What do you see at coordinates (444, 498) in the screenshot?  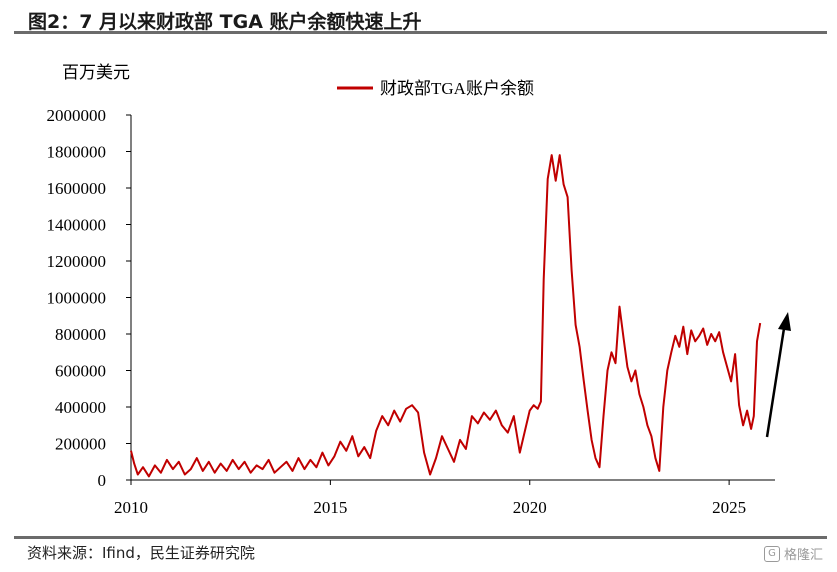 I see `x-axis: 2010 2015 2020 2025` at bounding box center [444, 498].